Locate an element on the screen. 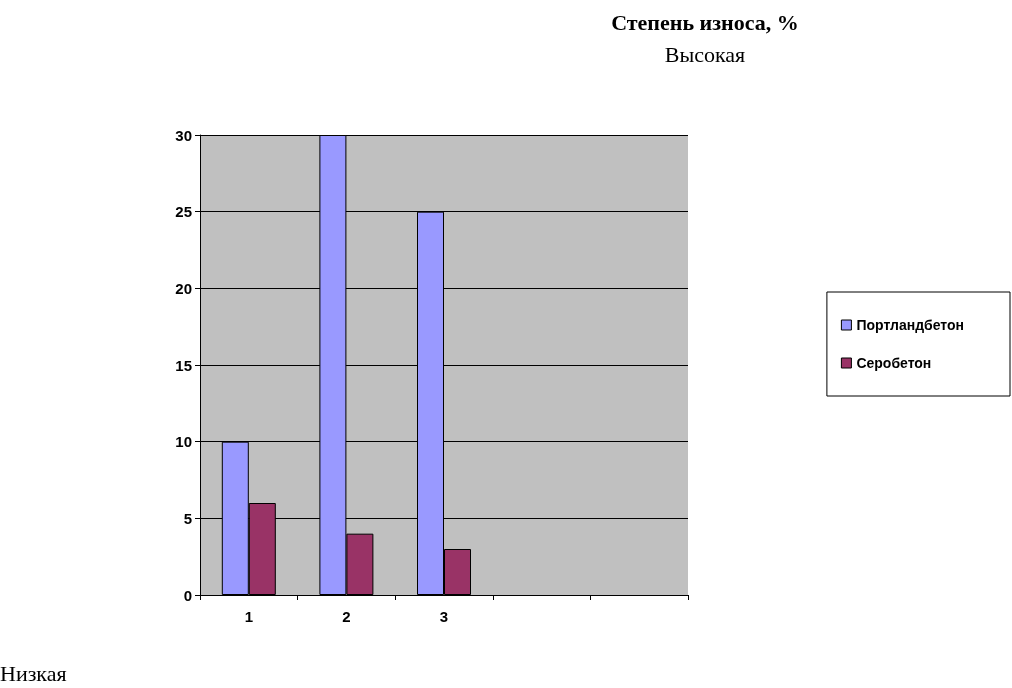  legend-label: Серобетон is located at coordinates (894, 363).